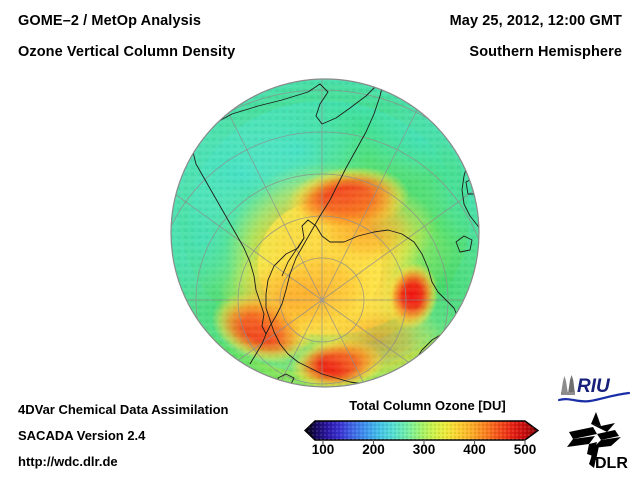 The width and height of the screenshot is (640, 480). What do you see at coordinates (82, 435) in the screenshot?
I see `version-label: SACADA Version 2.4` at bounding box center [82, 435].